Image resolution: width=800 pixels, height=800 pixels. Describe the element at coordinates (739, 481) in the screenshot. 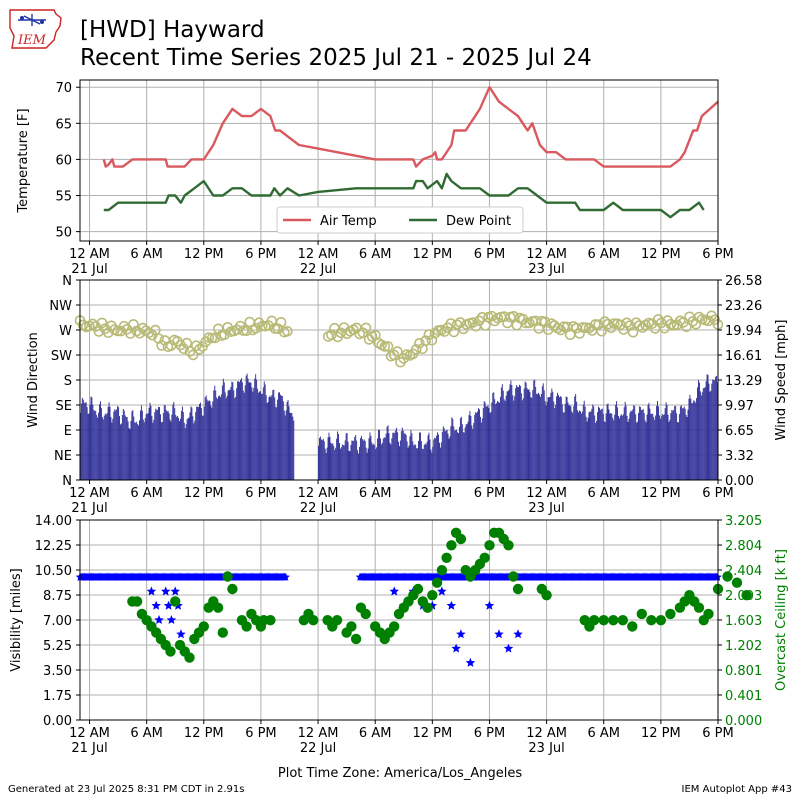

I see `y2-tick-label: 0.00` at that location.